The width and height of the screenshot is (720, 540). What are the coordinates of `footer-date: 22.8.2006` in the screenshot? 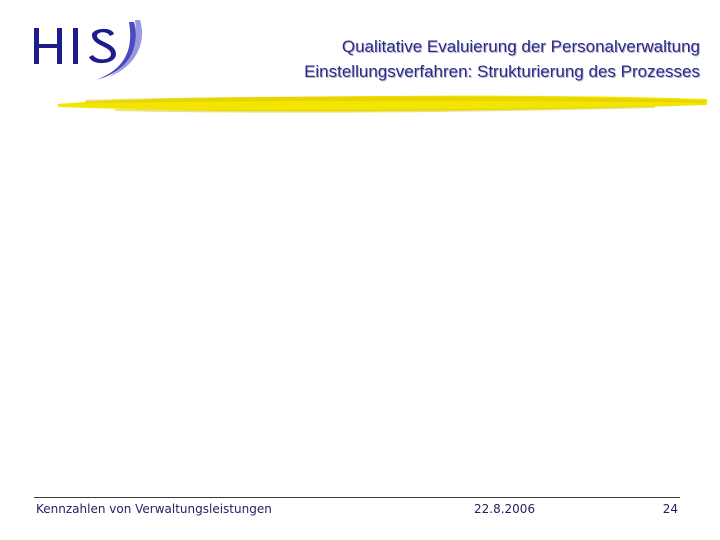 It's located at (505, 509).